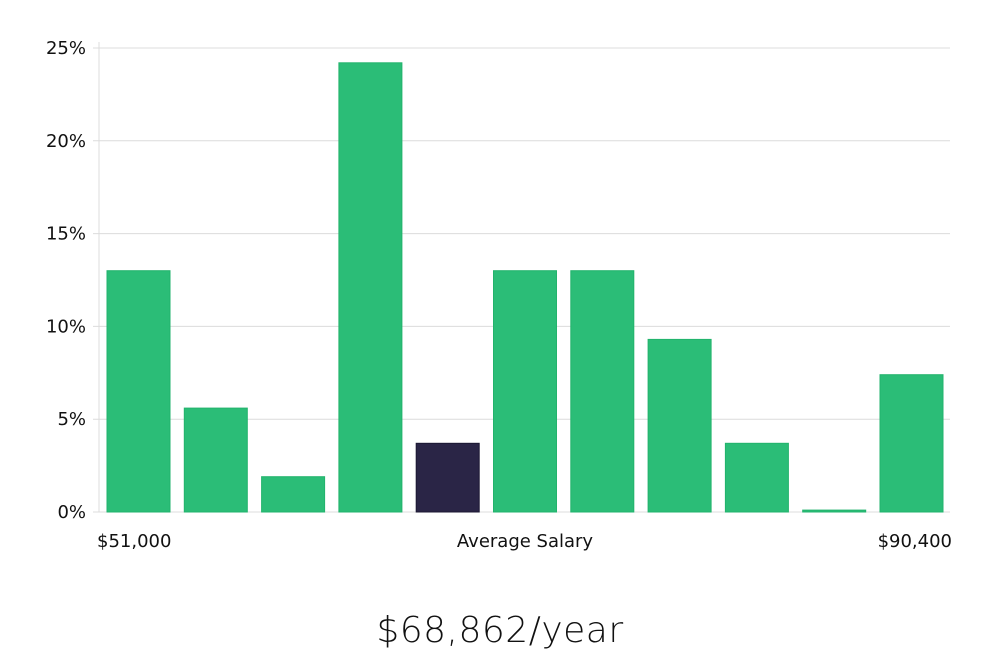 Image resolution: width=1000 pixels, height=660 pixels. Describe the element at coordinates (66, 280) in the screenshot. I see `y-axis-ticks: 0% 5% 10% 15% 20% 25%` at that location.